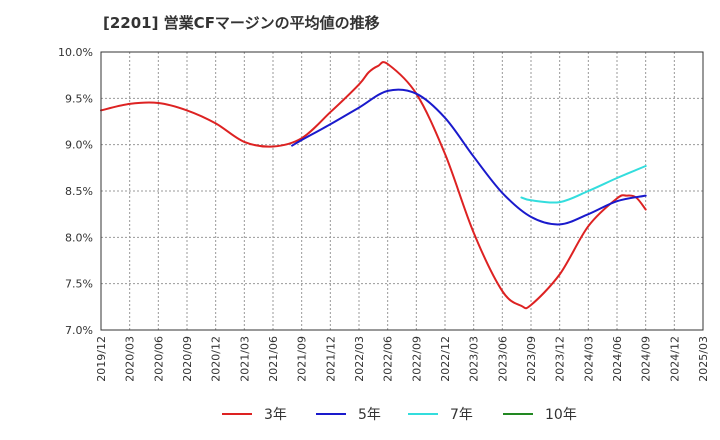 The image size is (720, 440). I want to click on x-tick-label: 2024/09, so click(646, 359).